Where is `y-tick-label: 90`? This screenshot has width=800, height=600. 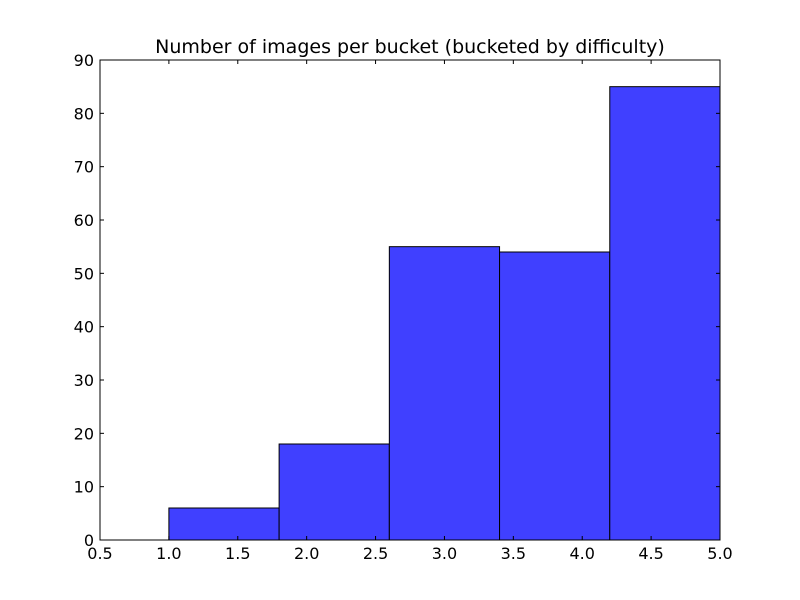 y-tick-label: 90 is located at coordinates (84, 60).